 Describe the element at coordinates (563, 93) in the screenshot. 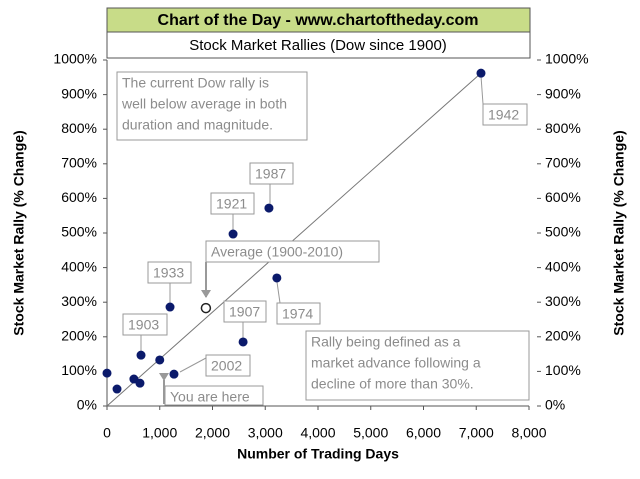

I see `y2-tick-label: 900%` at that location.